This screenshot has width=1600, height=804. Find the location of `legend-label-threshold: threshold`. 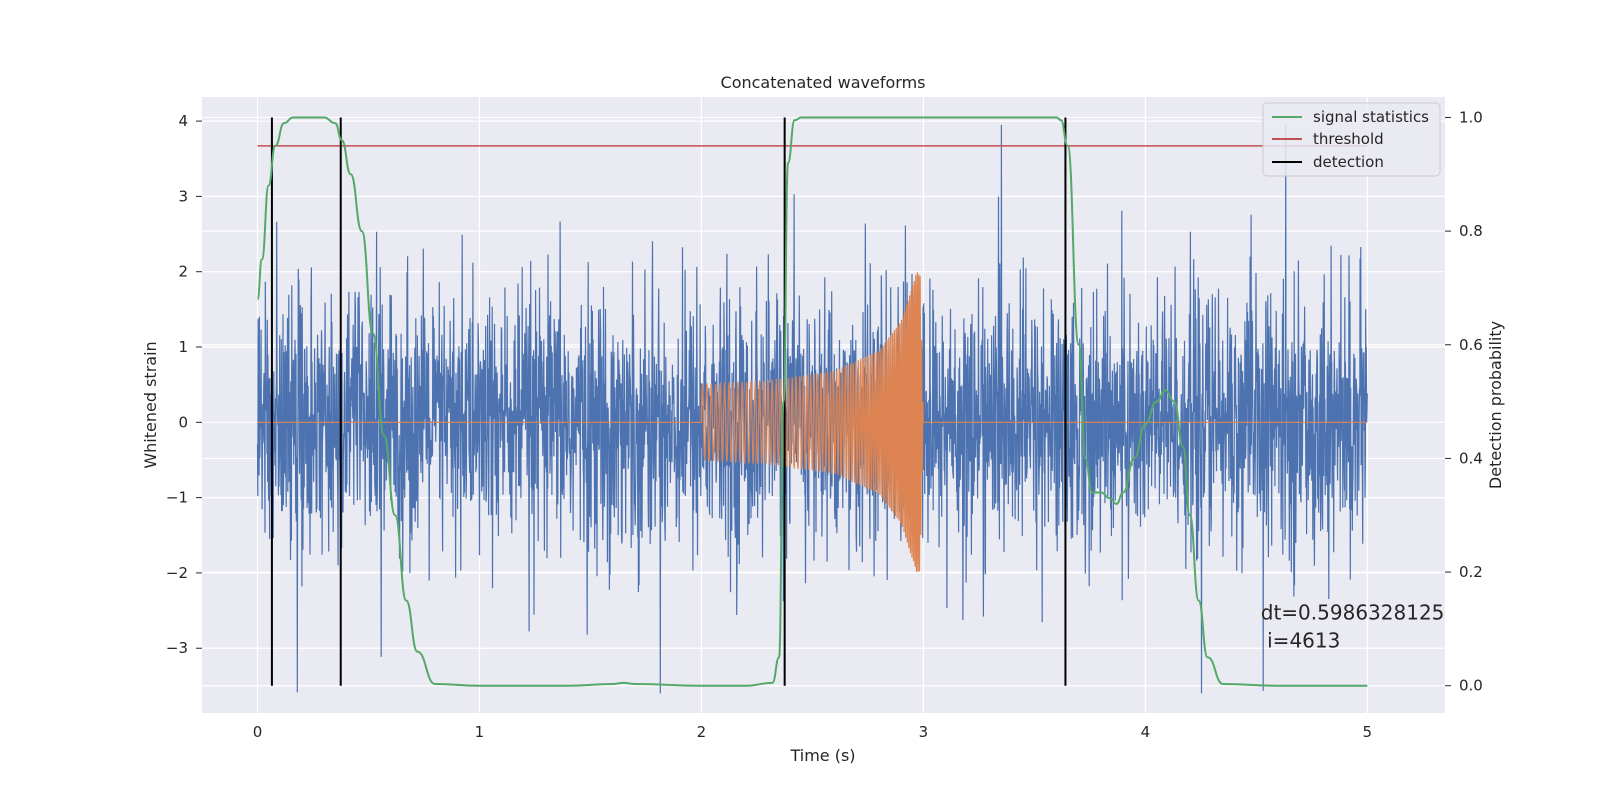

legend-label-threshold: threshold is located at coordinates (1348, 139).